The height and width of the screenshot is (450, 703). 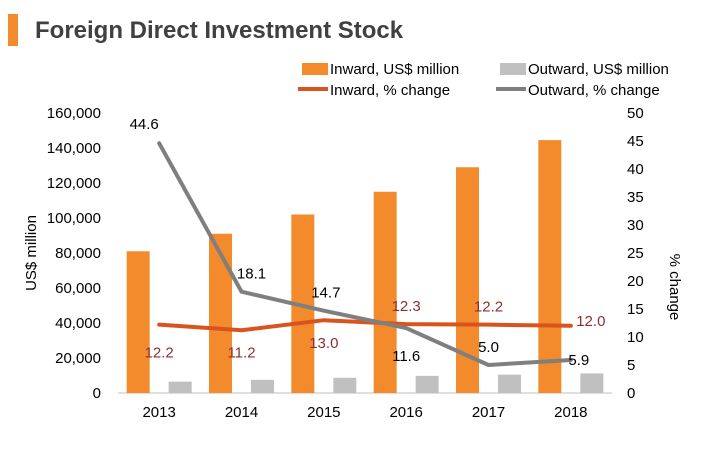 I want to click on x-tick-label: 2018, so click(x=570, y=412).